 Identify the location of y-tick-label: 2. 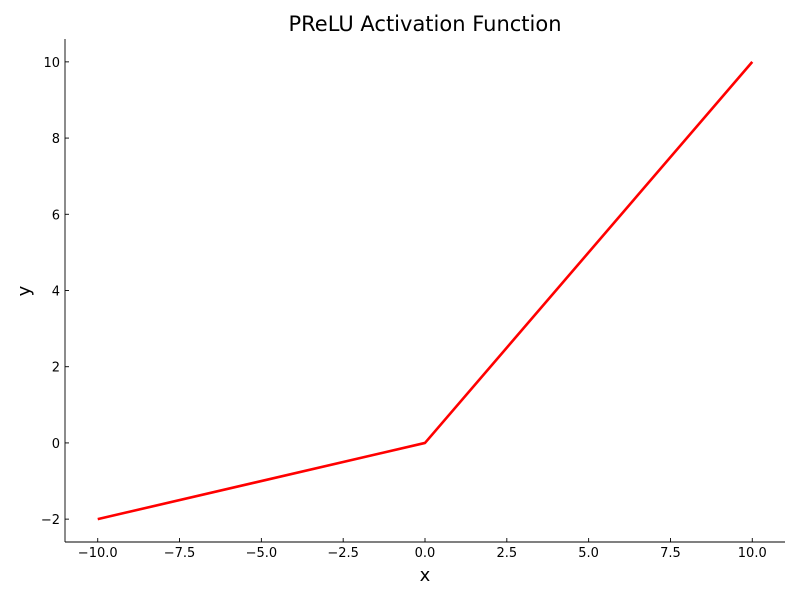
(56, 368).